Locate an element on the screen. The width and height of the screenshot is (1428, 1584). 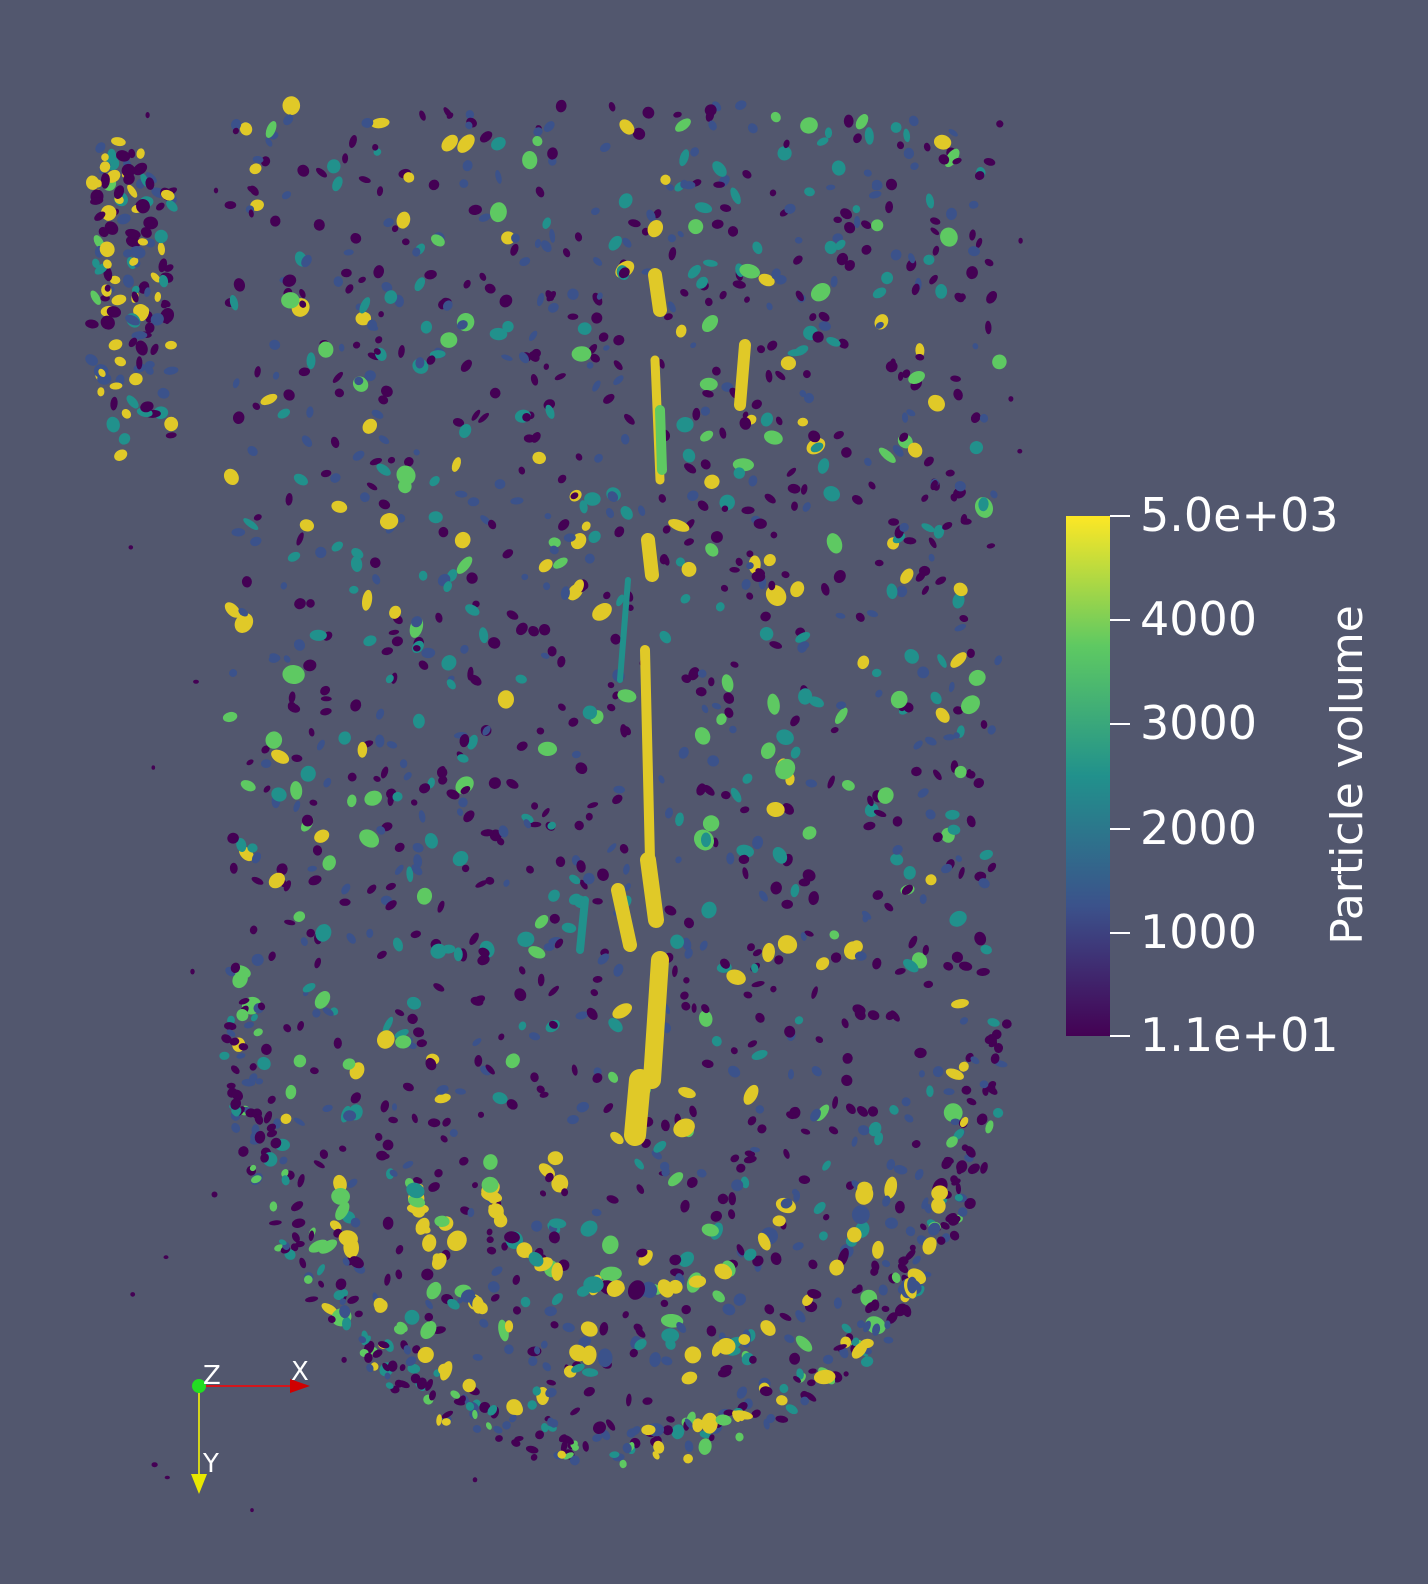
colorbar-tick is located at coordinates (1120, 828).